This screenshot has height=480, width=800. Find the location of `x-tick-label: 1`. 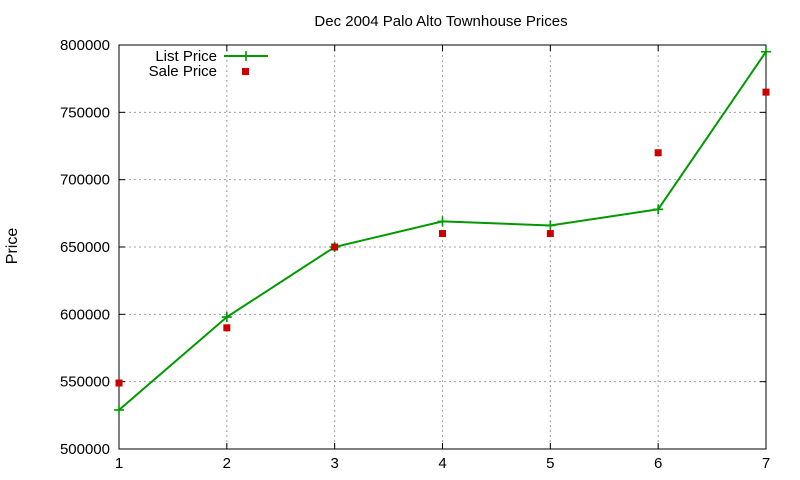

x-tick-label: 1 is located at coordinates (119, 463).